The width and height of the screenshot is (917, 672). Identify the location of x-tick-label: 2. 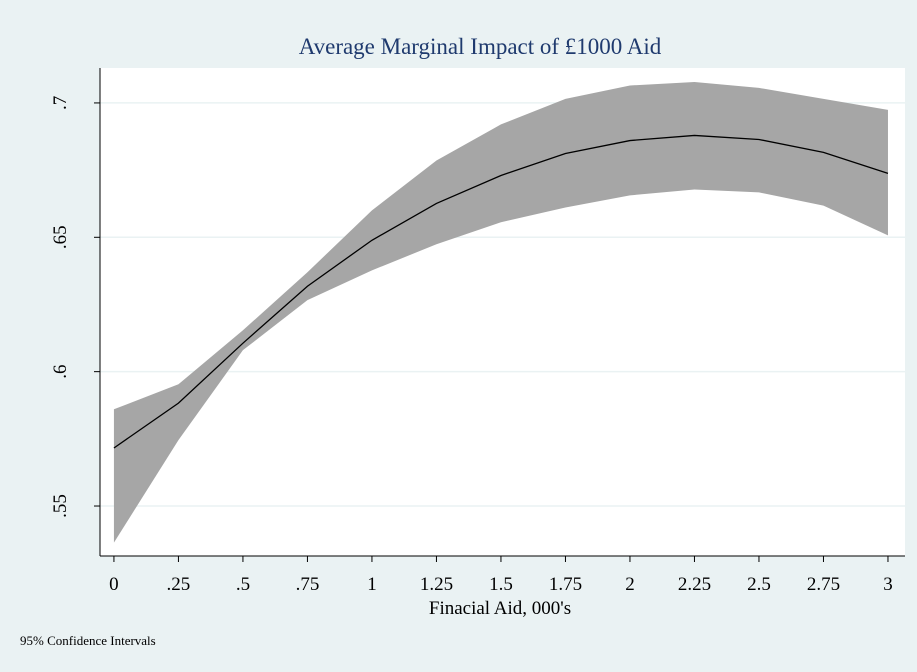
(630, 584).